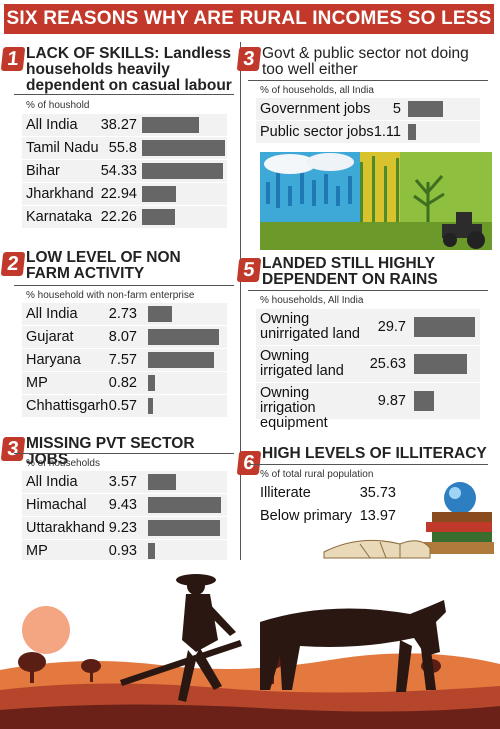 This screenshot has height=729, width=500. What do you see at coordinates (376, 201) in the screenshot?
I see `rain-farm-illustration` at bounding box center [376, 201].